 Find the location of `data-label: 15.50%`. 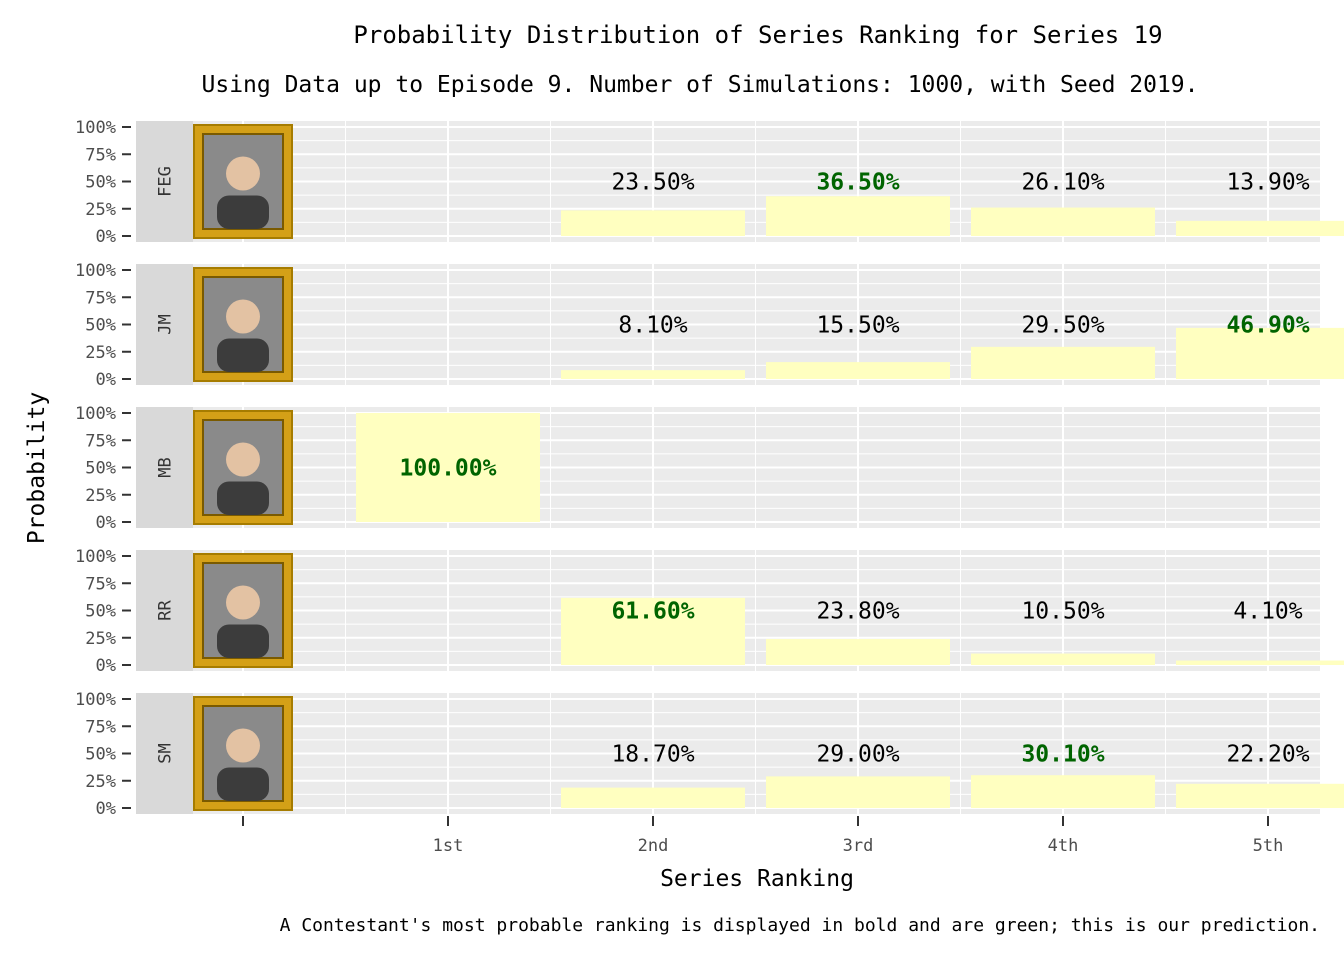

data-label: 15.50% is located at coordinates (857, 326).